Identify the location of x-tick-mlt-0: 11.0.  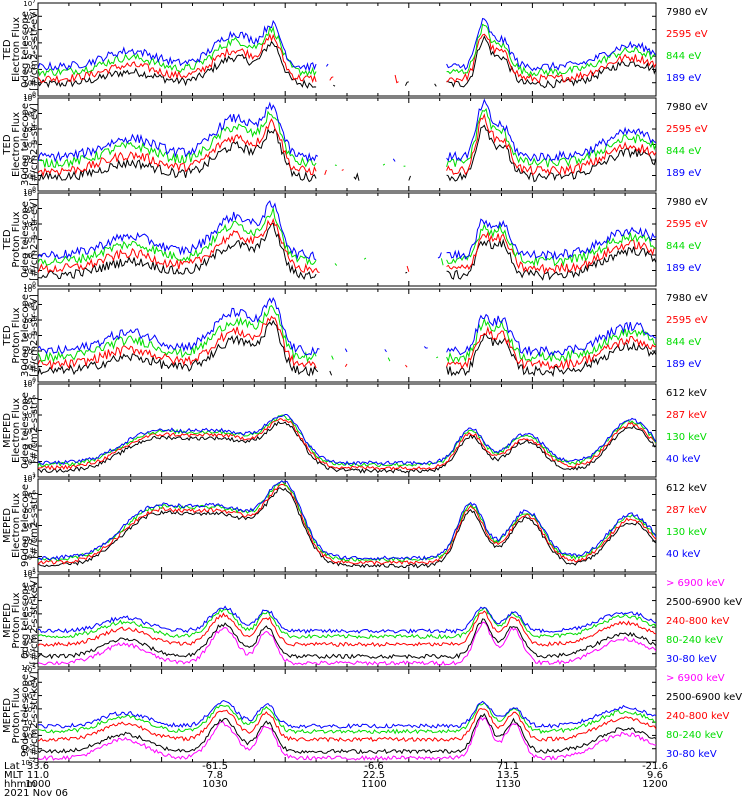
(38, 775).